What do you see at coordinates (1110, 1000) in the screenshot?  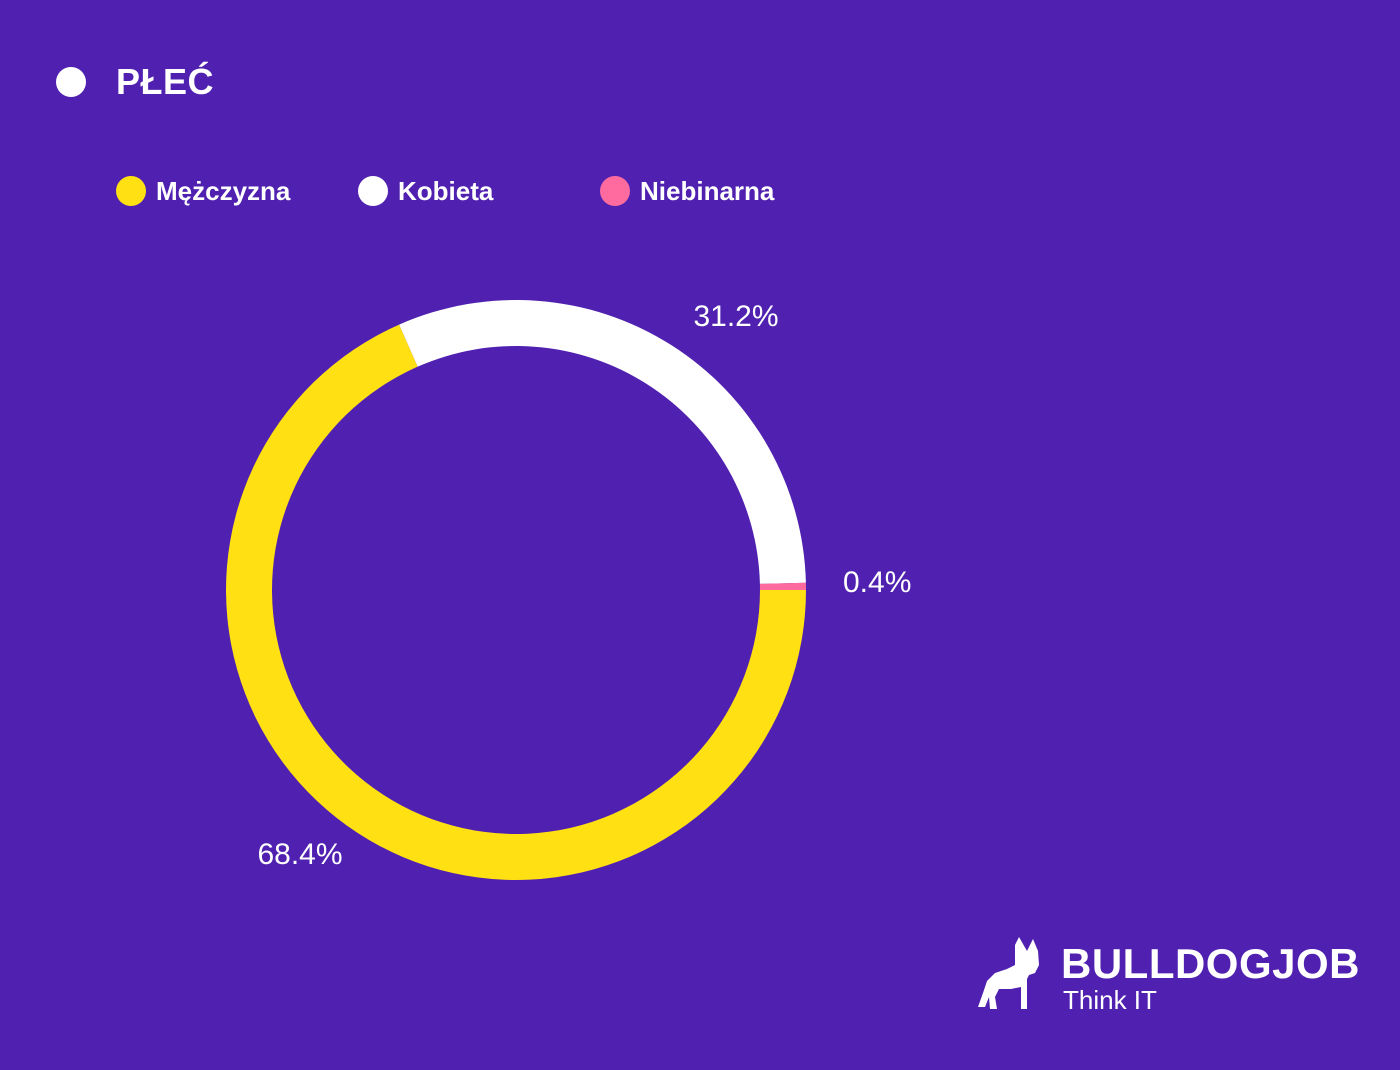 I see `brand-tagline: Think IT` at bounding box center [1110, 1000].